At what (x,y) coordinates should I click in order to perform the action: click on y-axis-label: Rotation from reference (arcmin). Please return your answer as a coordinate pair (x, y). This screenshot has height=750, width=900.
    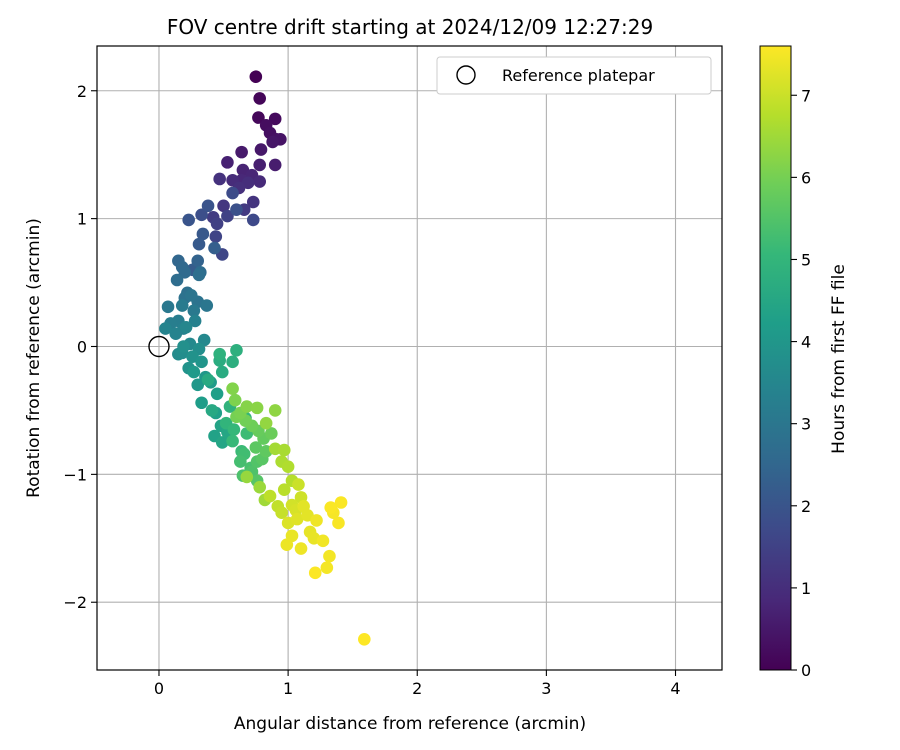
    Looking at the image, I should click on (34, 358).